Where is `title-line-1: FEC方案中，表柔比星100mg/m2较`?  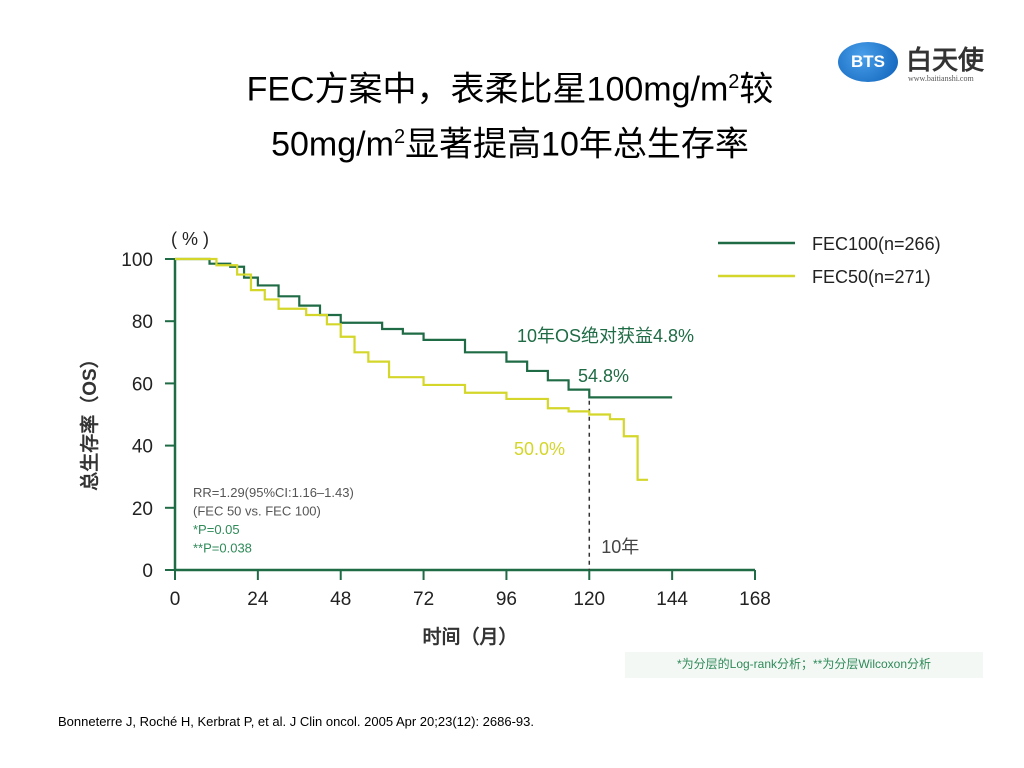 title-line-1: FEC方案中，表柔比星100mg/m2较 is located at coordinates (510, 85).